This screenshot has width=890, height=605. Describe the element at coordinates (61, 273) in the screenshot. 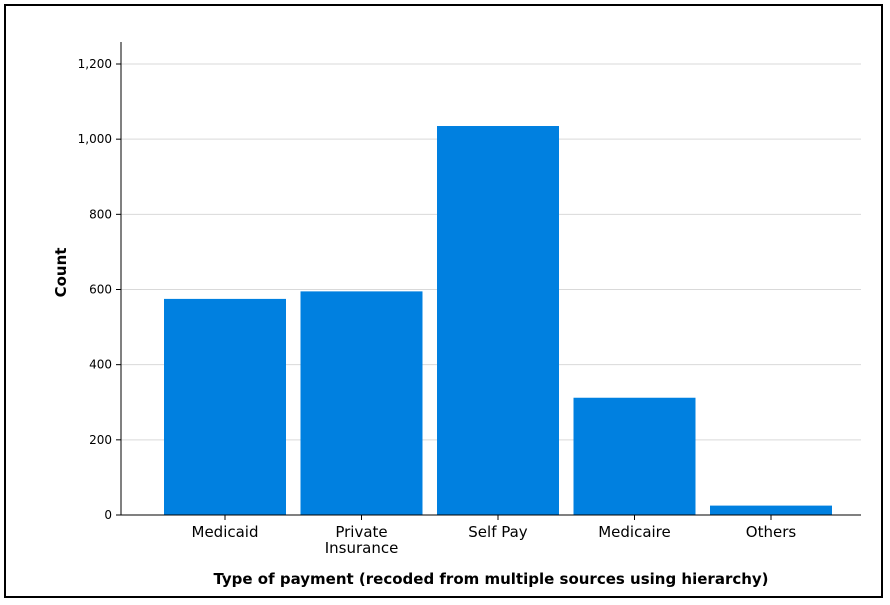

I see `y-axis-title: Count` at that location.